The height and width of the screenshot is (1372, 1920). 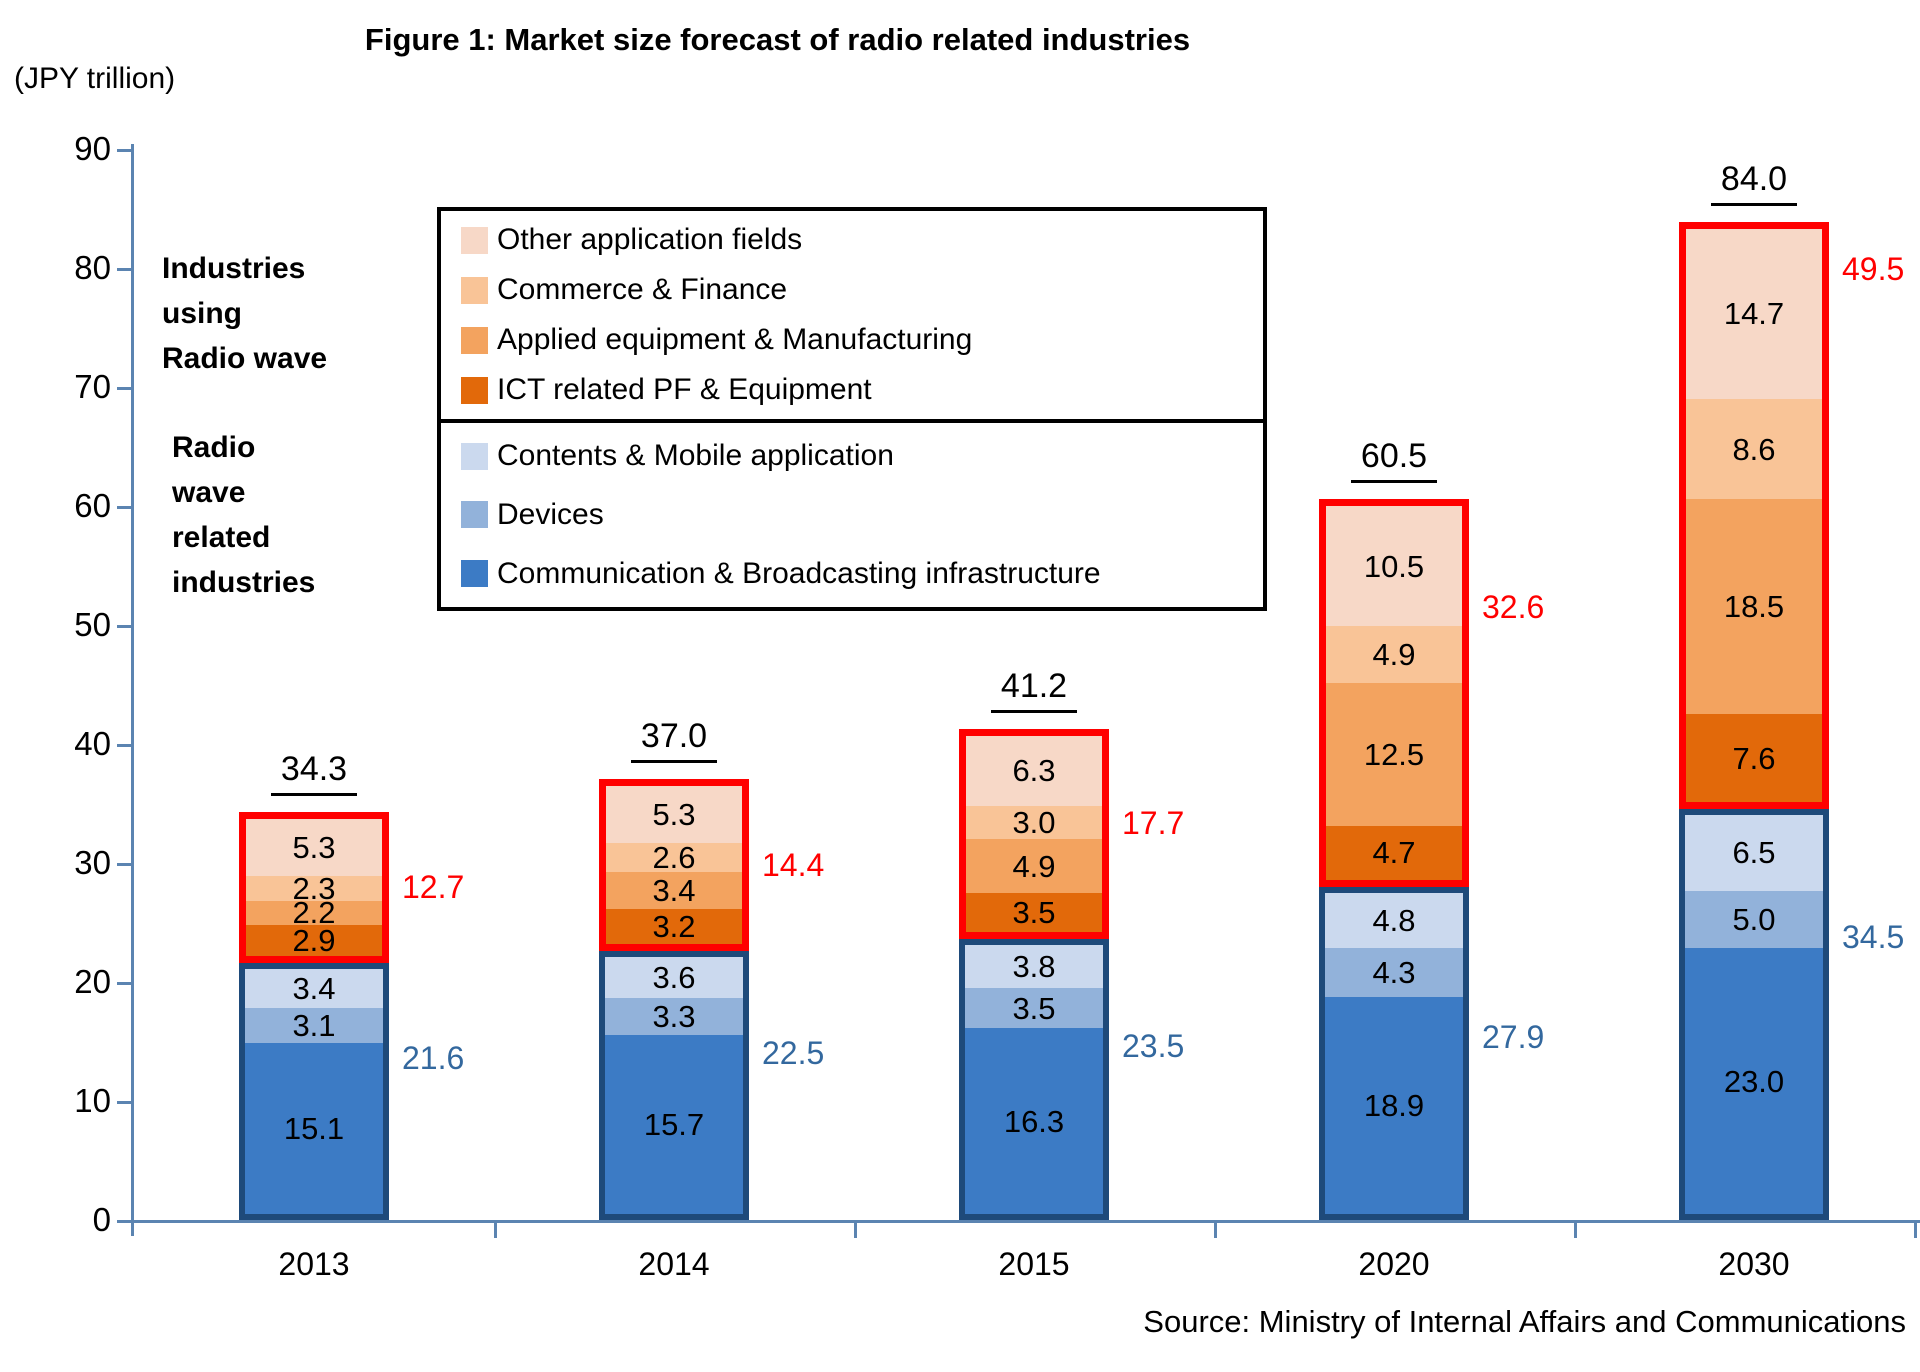 What do you see at coordinates (735, 339) in the screenshot?
I see `legend-item-label: Applied equipment & Manufacturing` at bounding box center [735, 339].